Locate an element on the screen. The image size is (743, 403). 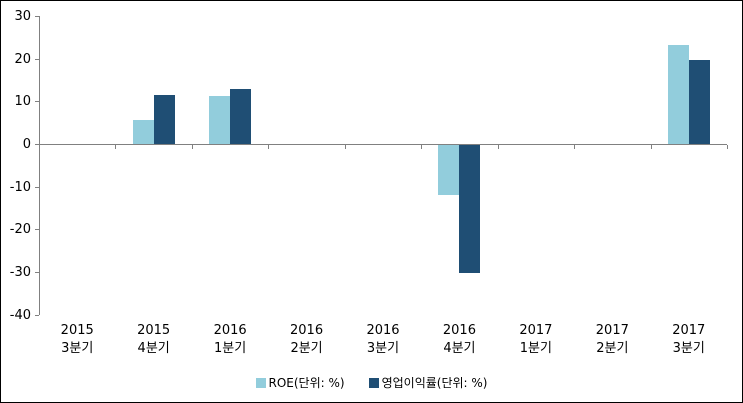
legend-swatch-roe is located at coordinates (260, 382).